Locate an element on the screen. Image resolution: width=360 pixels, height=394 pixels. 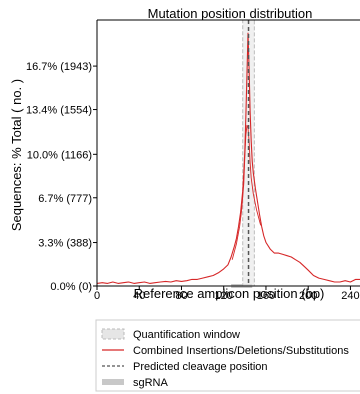
x-tick-label: 200 is located at coordinates (308, 296).